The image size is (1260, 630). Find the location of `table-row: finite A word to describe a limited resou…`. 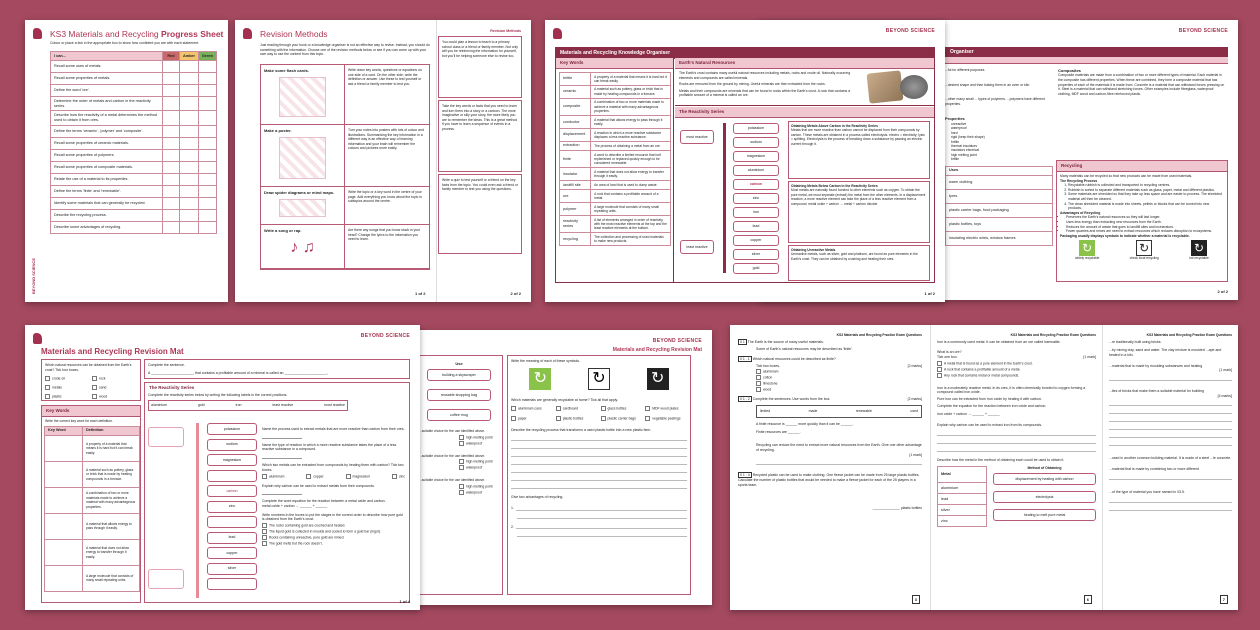

table-row: finite A word to describe a limited resou… is located at coordinates (614, 159).